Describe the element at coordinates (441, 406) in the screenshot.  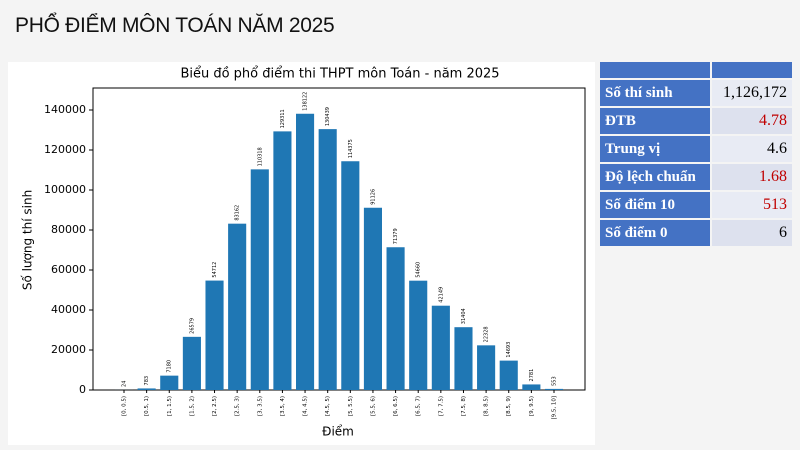
I see `x-tick-label: [7, 7.5)` at that location.